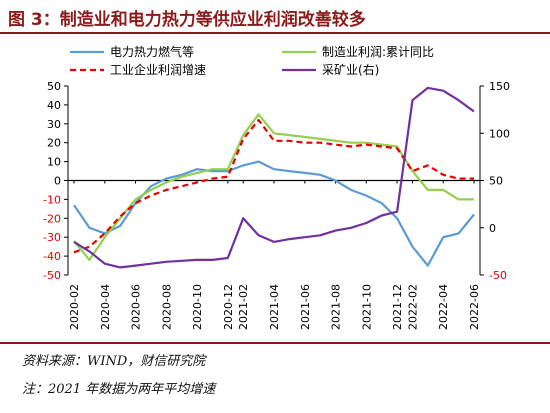 The image size is (550, 413). What do you see at coordinates (187, 20) in the screenshot?
I see `chart-title: 图 3：制造业和电力热力等供应业利润改善较多` at bounding box center [187, 20].